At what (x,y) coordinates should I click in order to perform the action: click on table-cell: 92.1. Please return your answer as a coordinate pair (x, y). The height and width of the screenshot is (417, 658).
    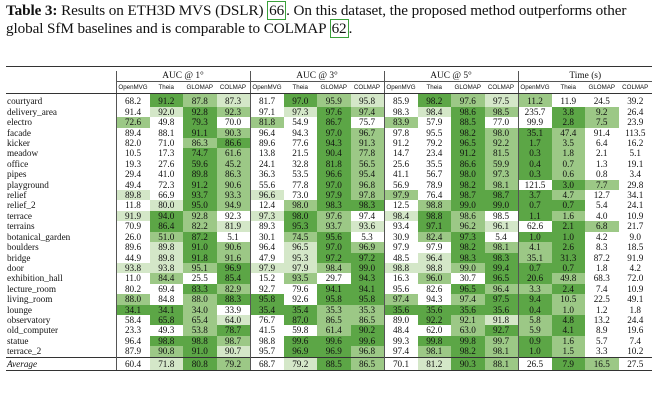
    Looking at the image, I should click on (468, 320).